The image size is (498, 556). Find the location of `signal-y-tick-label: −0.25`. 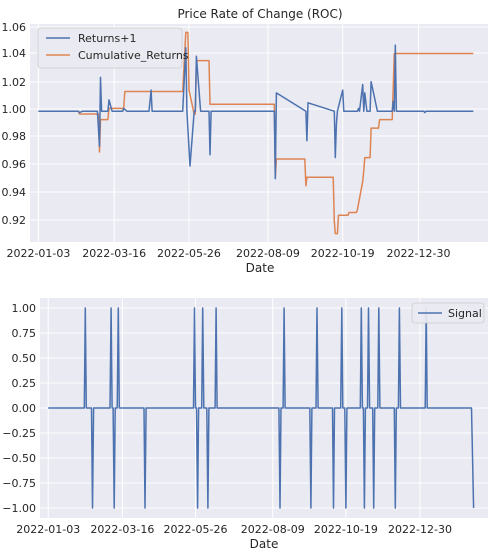

signal-y-tick-label: −0.25 is located at coordinates (19, 433).